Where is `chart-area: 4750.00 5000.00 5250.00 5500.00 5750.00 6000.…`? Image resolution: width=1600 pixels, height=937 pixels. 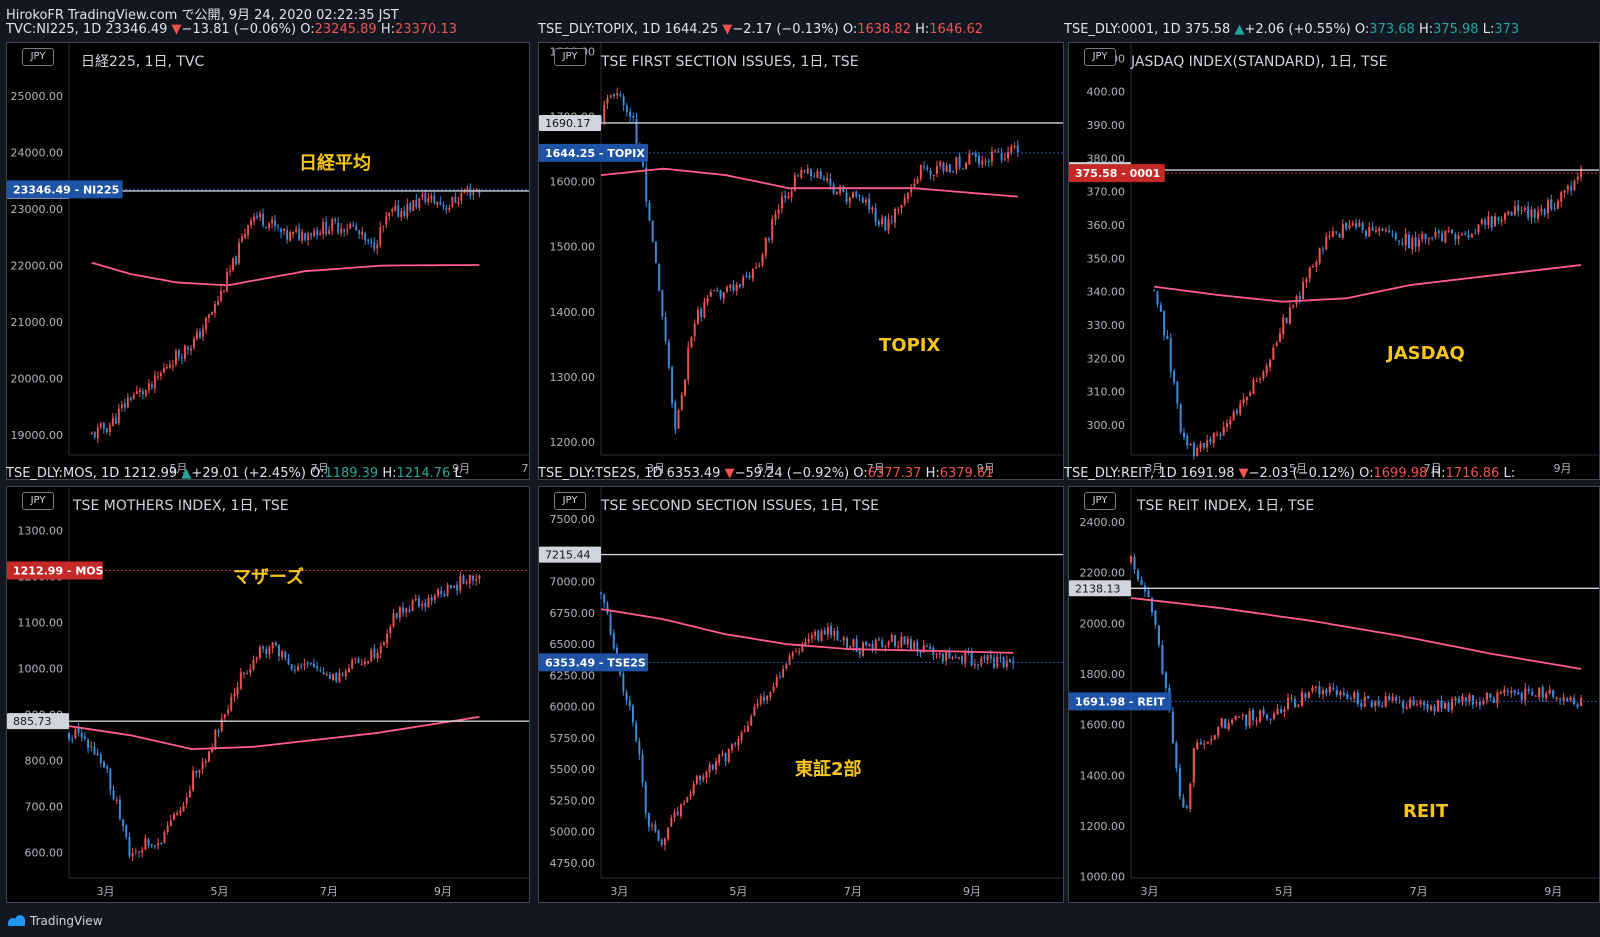
chart-area: 4750.00 5000.00 5250.00 5500.00 5750.00 6000.… is located at coordinates (801, 694).